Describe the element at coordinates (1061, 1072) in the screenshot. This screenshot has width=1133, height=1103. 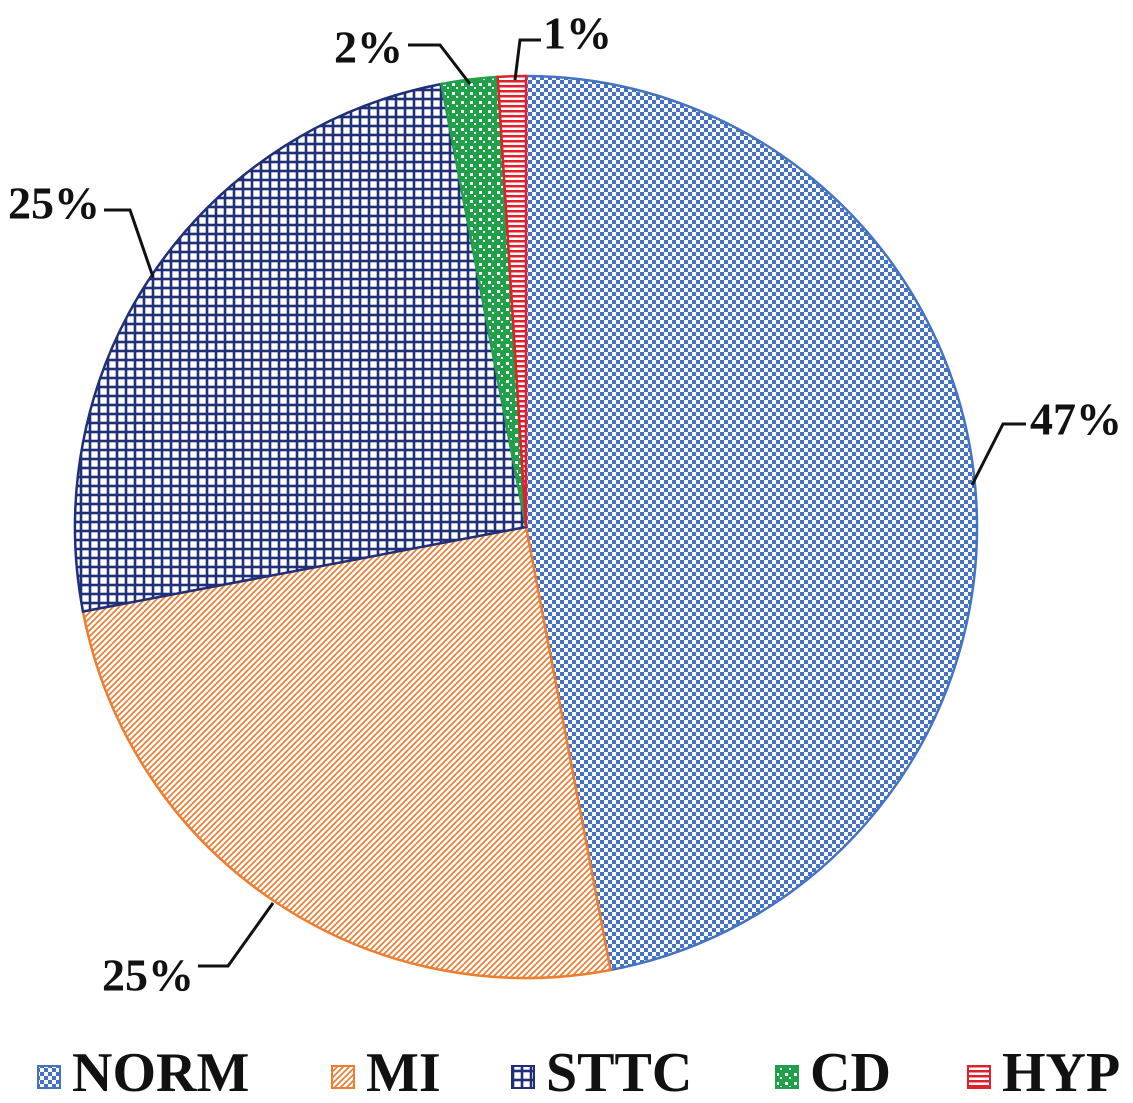
I see `legend-label-hyp: HYP` at that location.